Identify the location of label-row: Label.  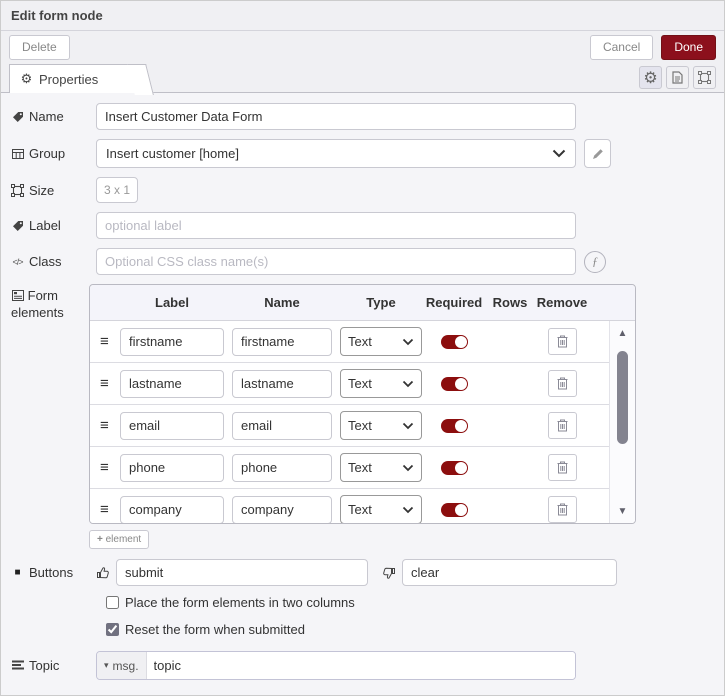
(362, 225).